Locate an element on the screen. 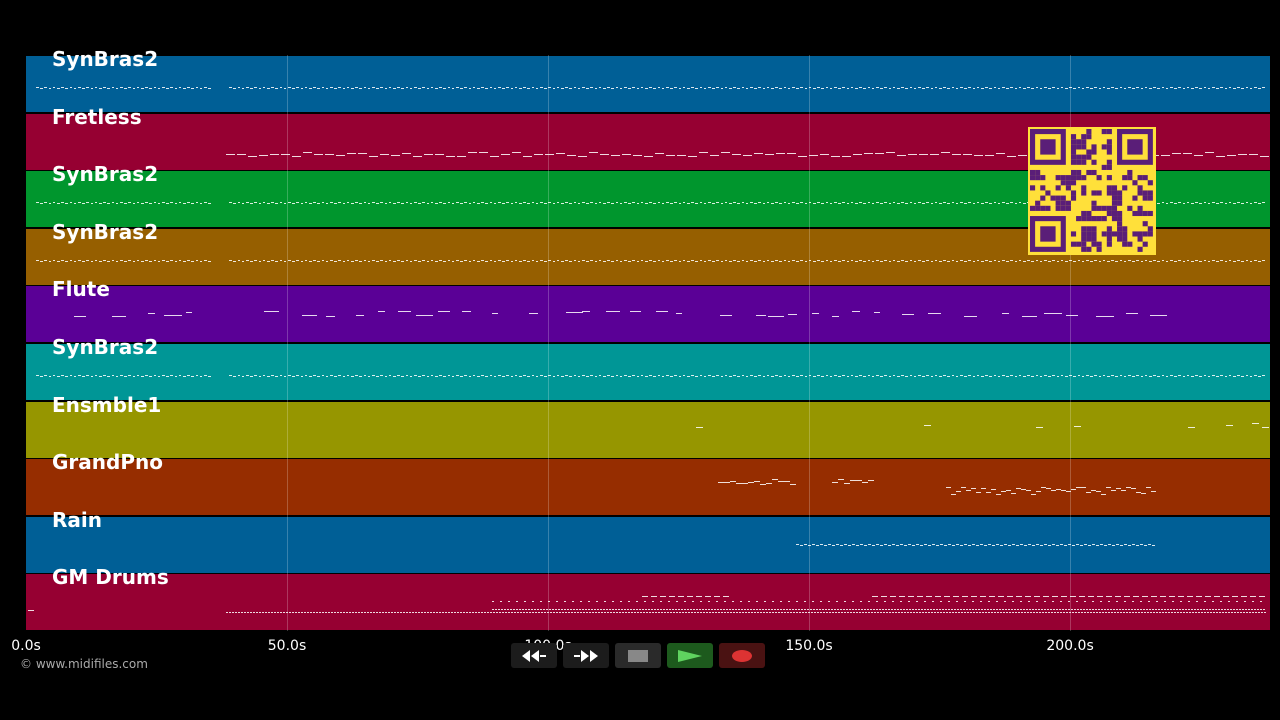 The image size is (1280, 720). fast-forward-button is located at coordinates (586, 655).